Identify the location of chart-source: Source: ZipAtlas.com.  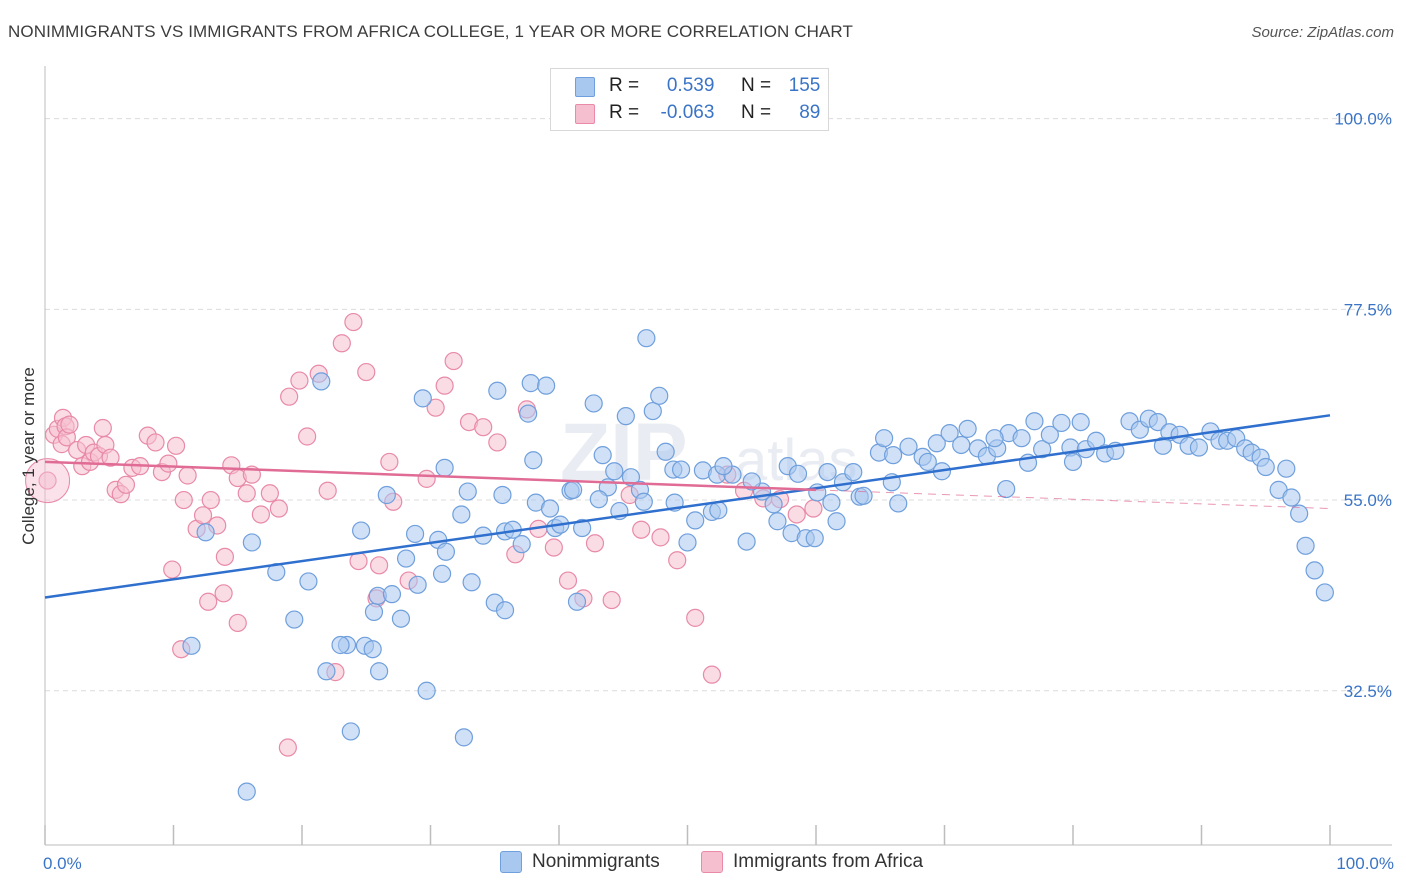
(1322, 32).